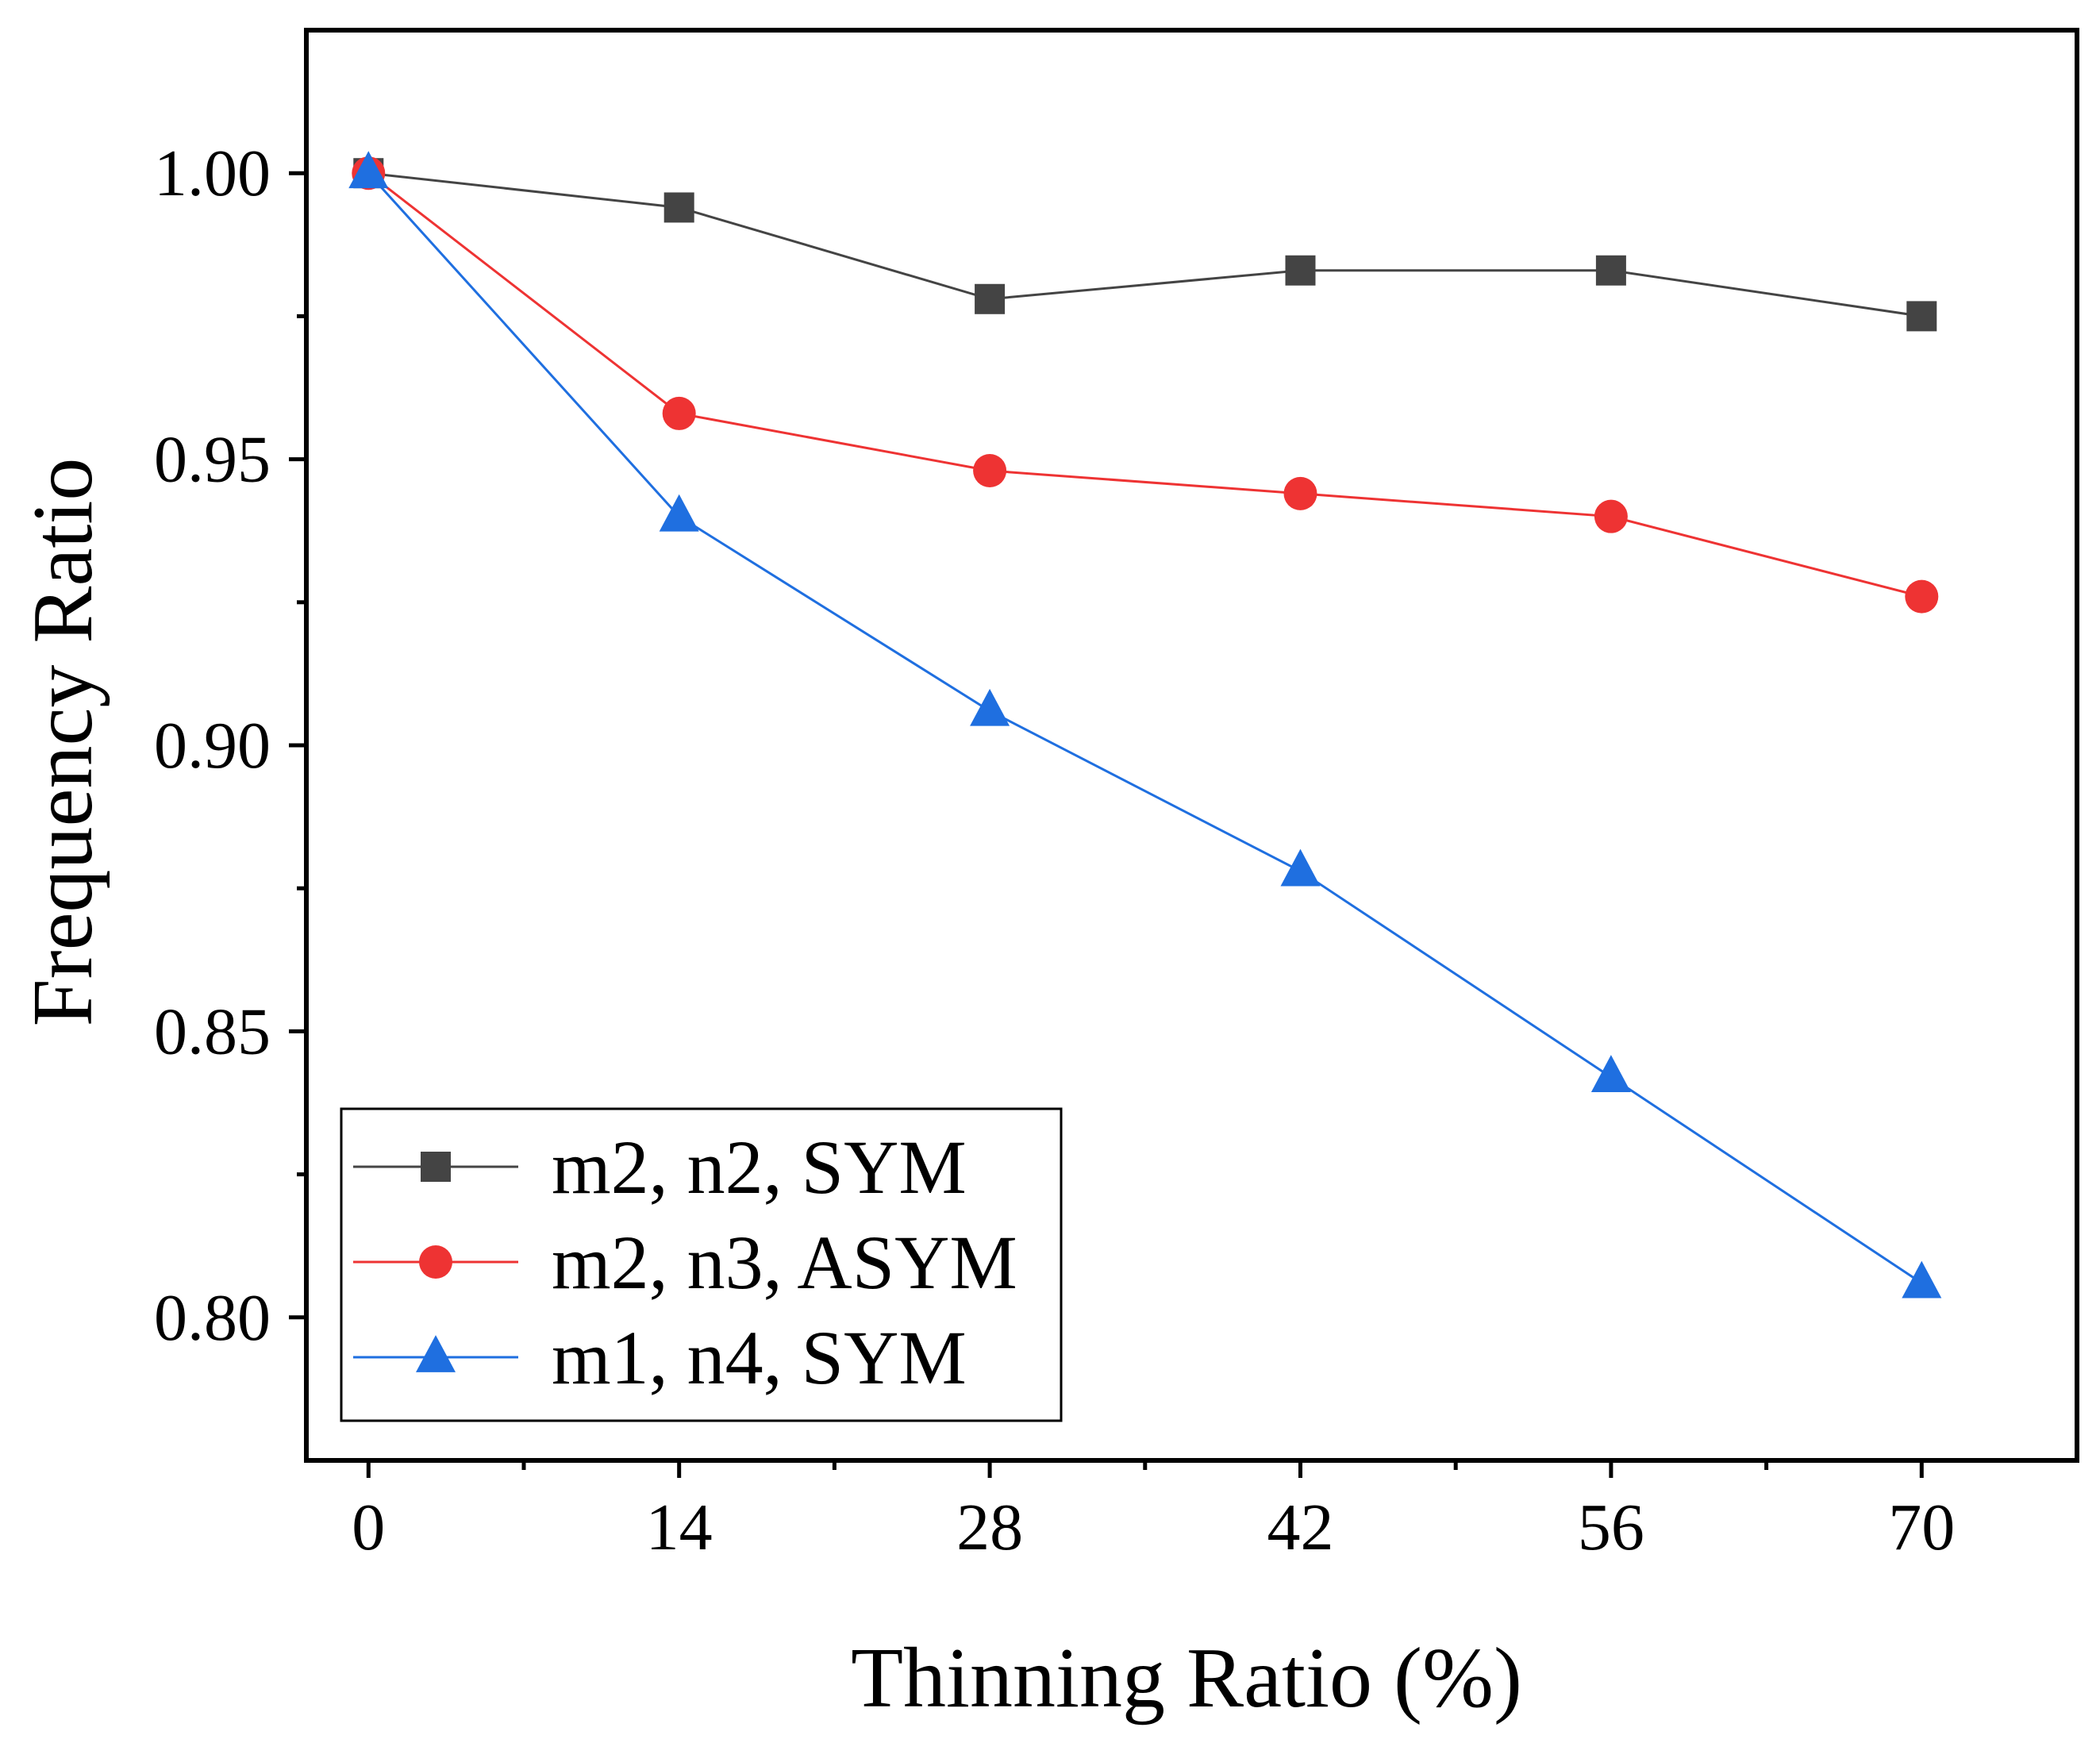 Image resolution: width=2100 pixels, height=1739 pixels. Describe the element at coordinates (212, 460) in the screenshot. I see `y-tick-label: 0.95` at that location.